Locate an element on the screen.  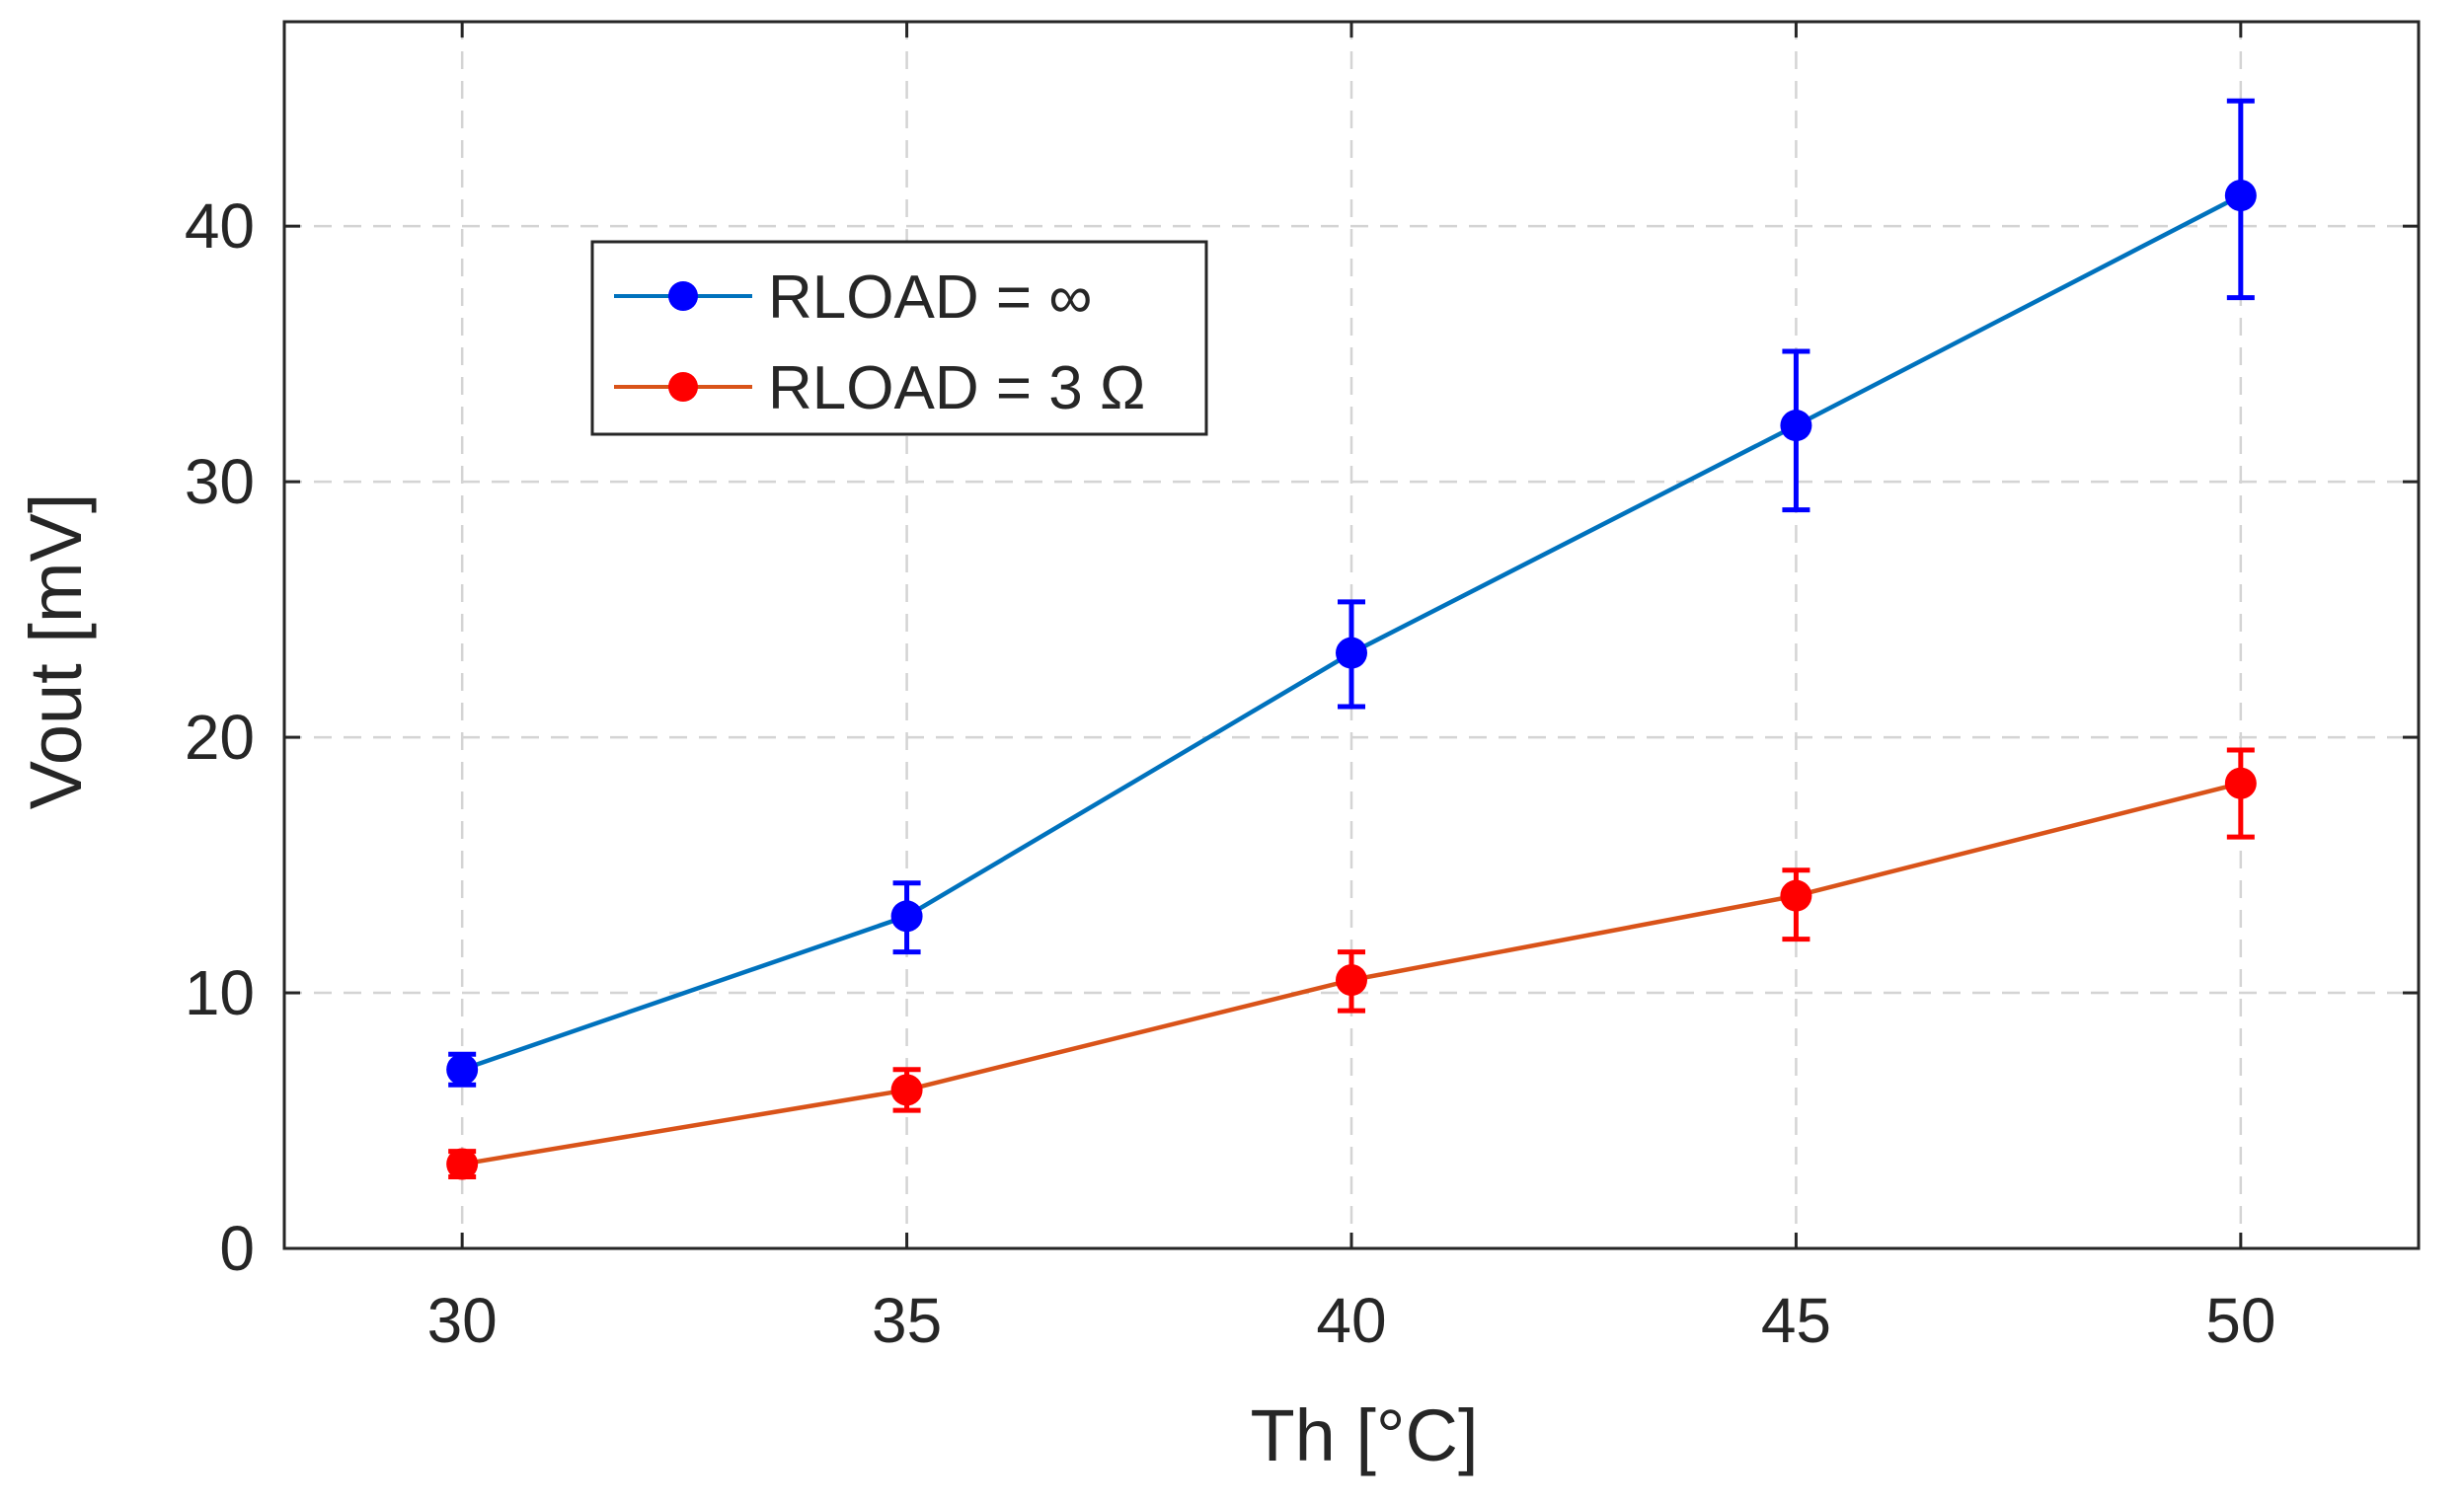
y-tick-label: 10 is located at coordinates (220, 993).